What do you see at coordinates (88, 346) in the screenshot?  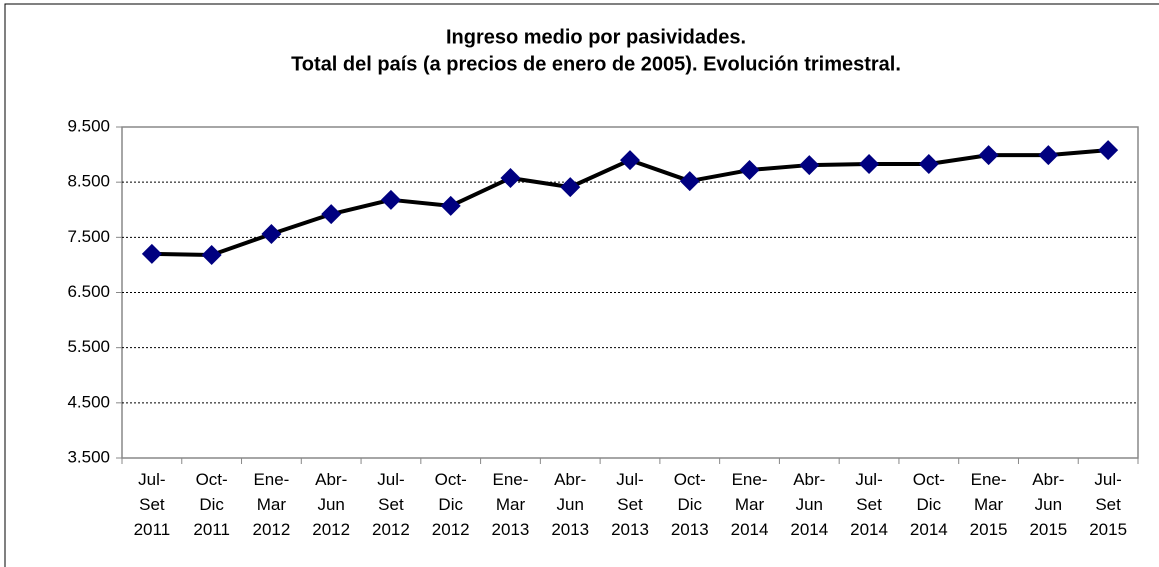 I see `y-tick-label: 5.500` at bounding box center [88, 346].